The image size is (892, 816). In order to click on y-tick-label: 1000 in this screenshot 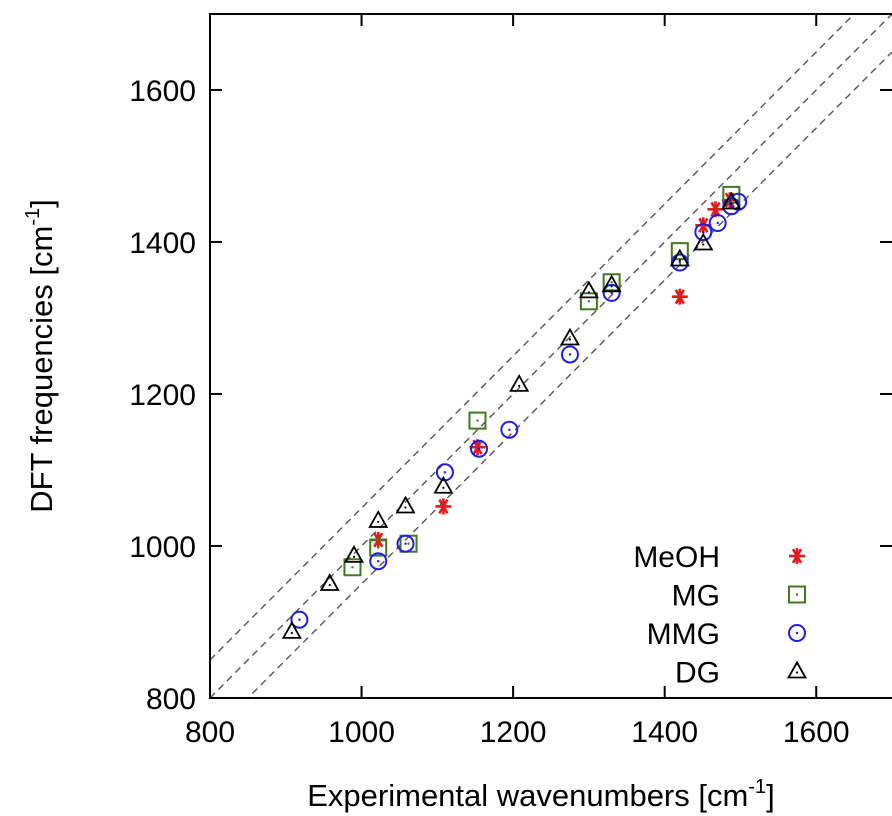, I will do `click(162, 547)`.